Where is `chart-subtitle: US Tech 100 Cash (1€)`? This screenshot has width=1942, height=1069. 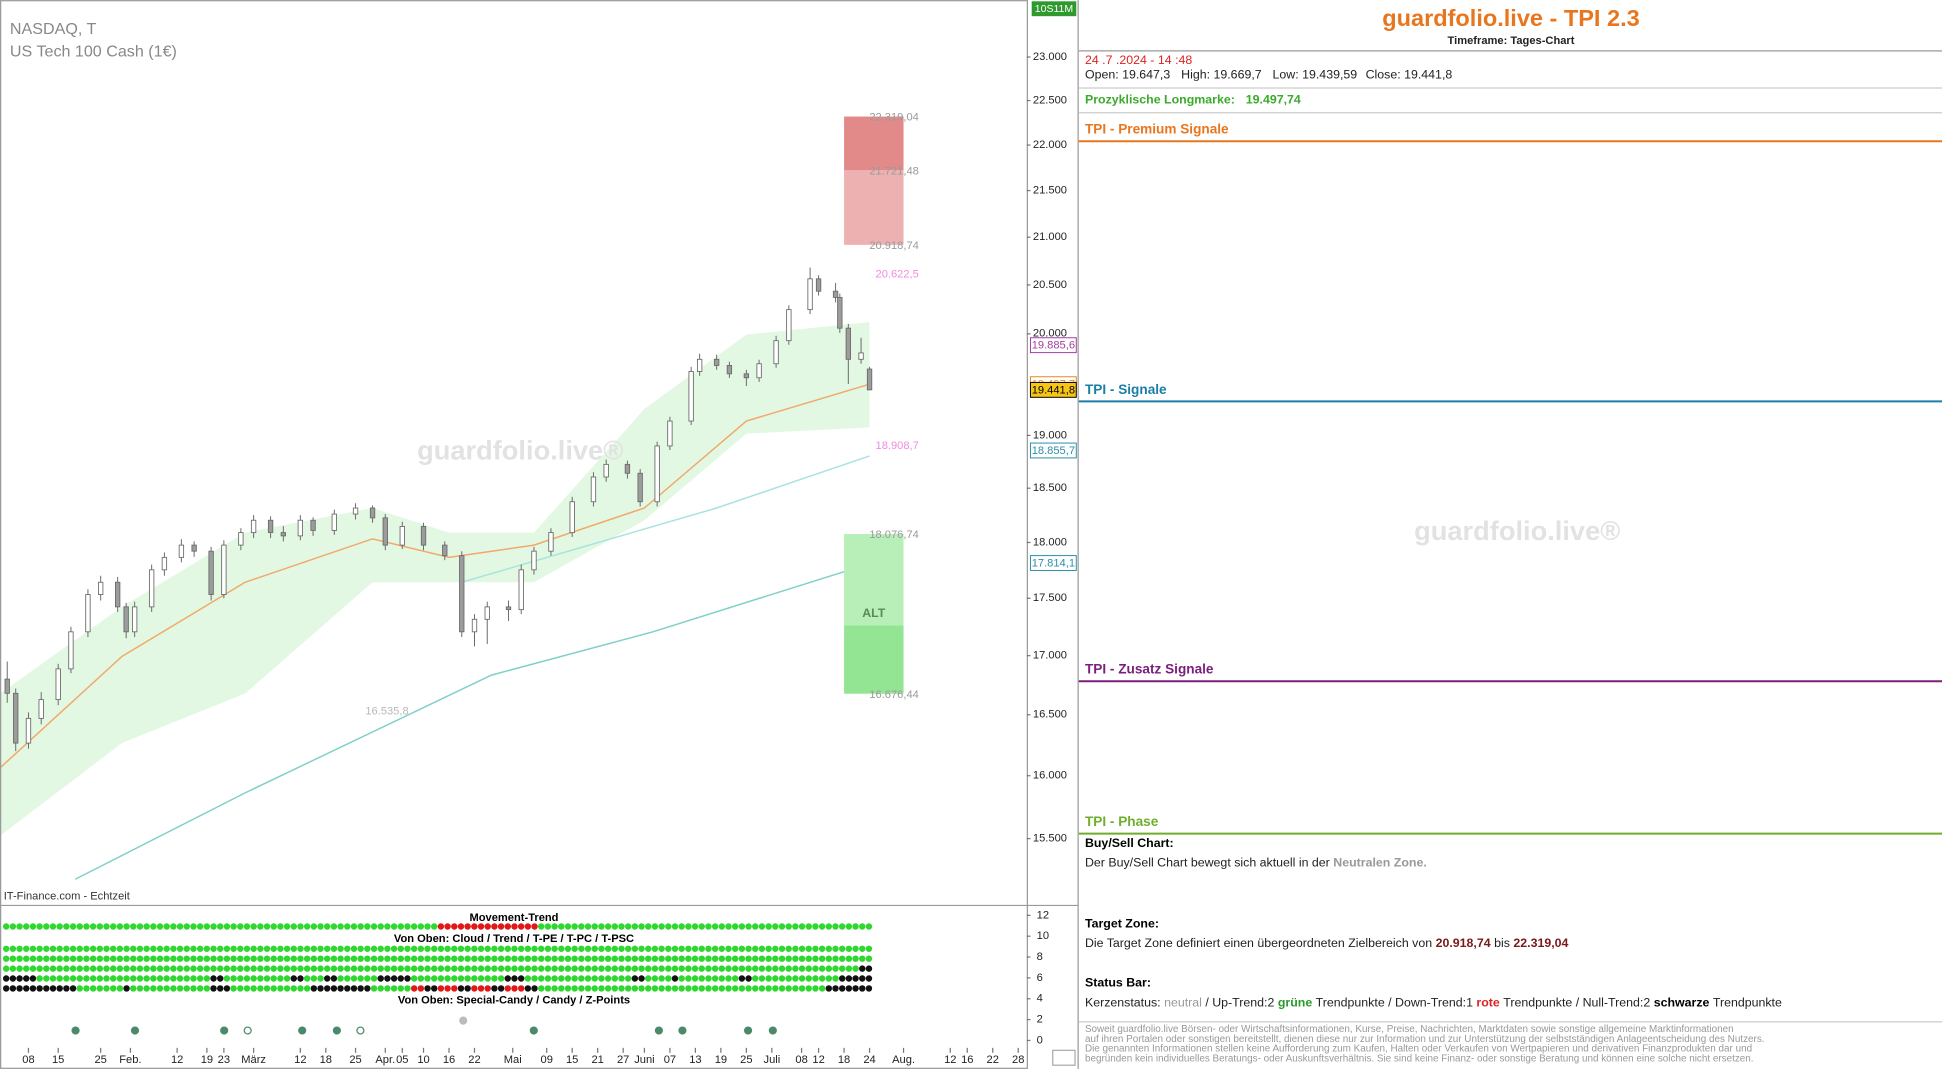 chart-subtitle: US Tech 100 Cash (1€) is located at coordinates (93, 51).